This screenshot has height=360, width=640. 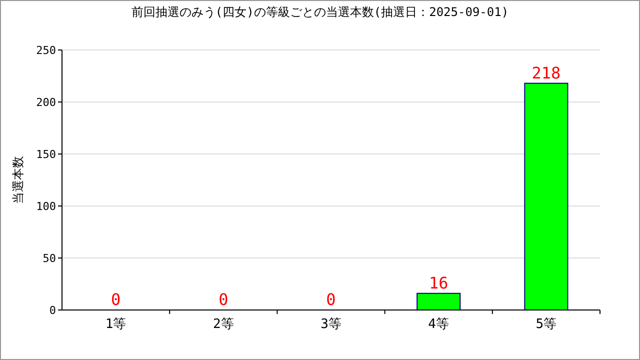 I want to click on data-label: 218, so click(x=546, y=72).